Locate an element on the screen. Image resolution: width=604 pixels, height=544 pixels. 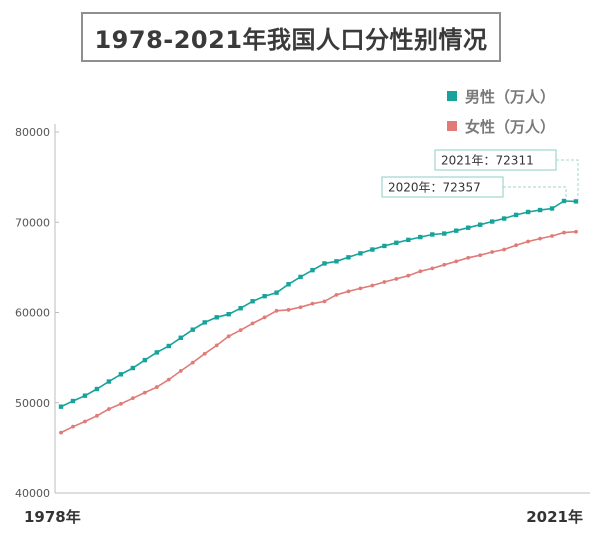
annotation-2020: 2020年：72357 is located at coordinates (474, 187).